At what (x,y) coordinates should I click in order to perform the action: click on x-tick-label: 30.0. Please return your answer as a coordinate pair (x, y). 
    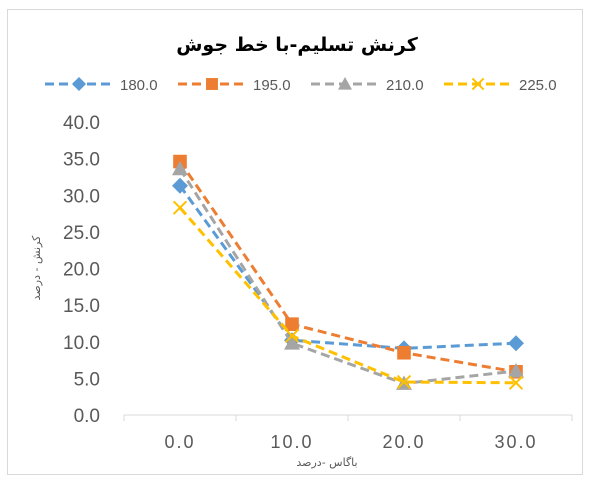
    Looking at the image, I should click on (515, 442).